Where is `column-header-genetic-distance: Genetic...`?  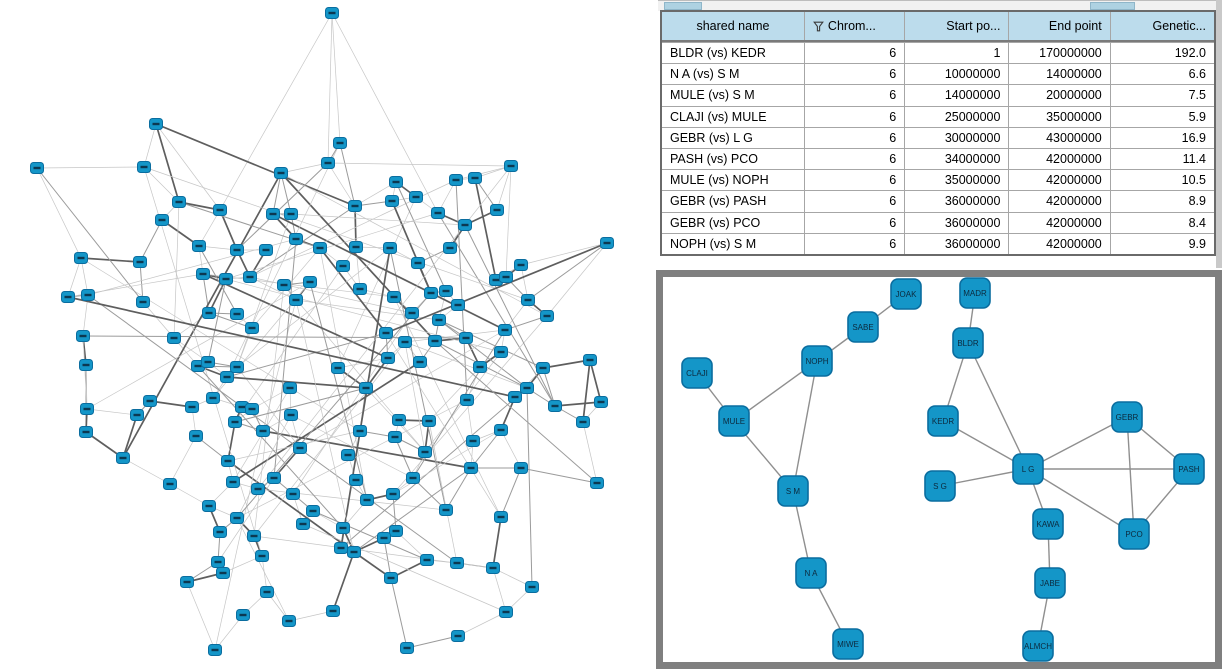
column-header-genetic-distance: Genetic... is located at coordinates (1162, 26).